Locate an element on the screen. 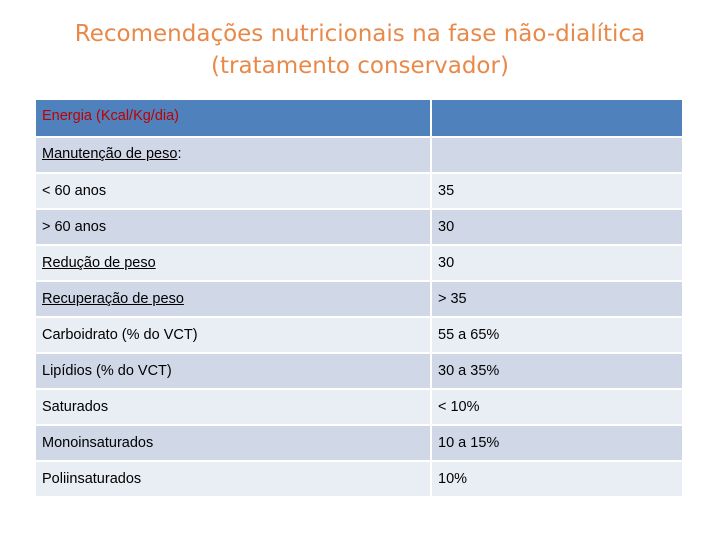 The image size is (720, 540). row-label-cell: Monoinsaturados is located at coordinates (234, 444).